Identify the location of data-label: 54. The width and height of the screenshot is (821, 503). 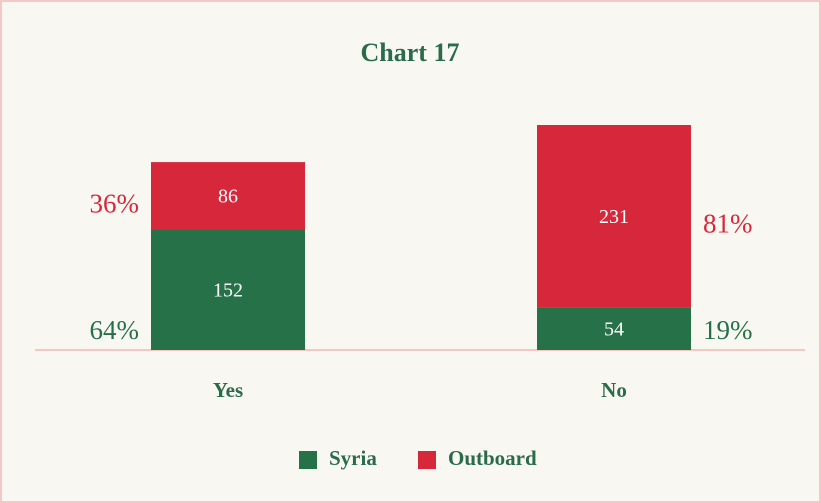
(614, 329).